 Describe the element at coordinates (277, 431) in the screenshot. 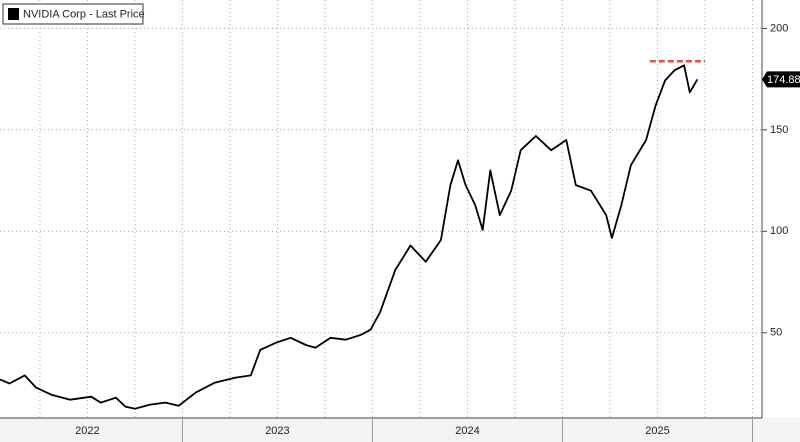

I see `x-tick-label: 2023` at that location.